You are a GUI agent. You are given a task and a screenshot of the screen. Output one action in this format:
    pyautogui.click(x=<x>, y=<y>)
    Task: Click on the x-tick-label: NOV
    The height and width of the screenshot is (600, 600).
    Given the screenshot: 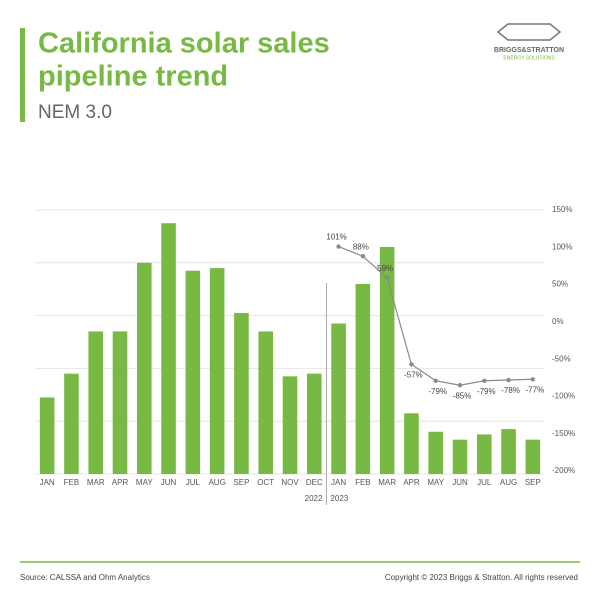 What is the action you would take?
    pyautogui.click(x=290, y=482)
    